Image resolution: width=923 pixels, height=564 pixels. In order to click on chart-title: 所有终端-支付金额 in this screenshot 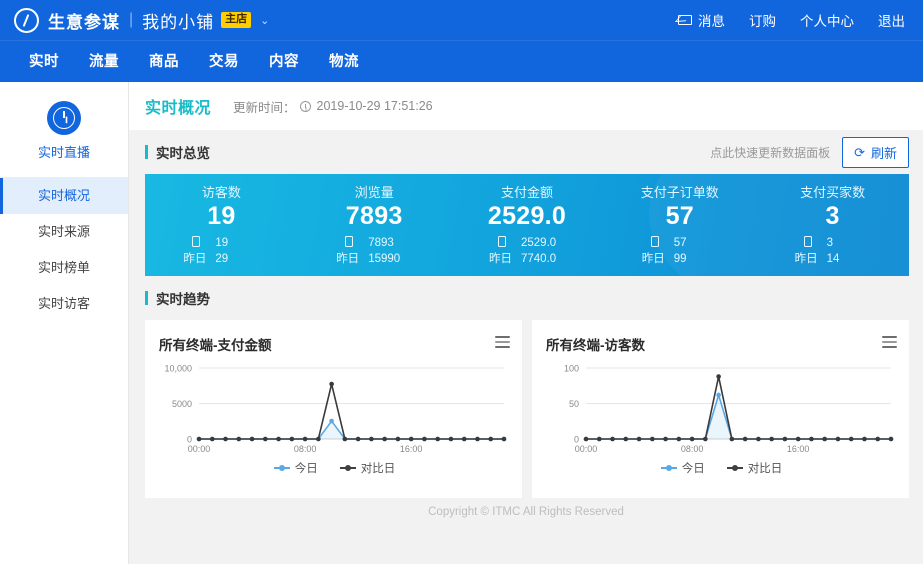, I will do `click(215, 345)`.